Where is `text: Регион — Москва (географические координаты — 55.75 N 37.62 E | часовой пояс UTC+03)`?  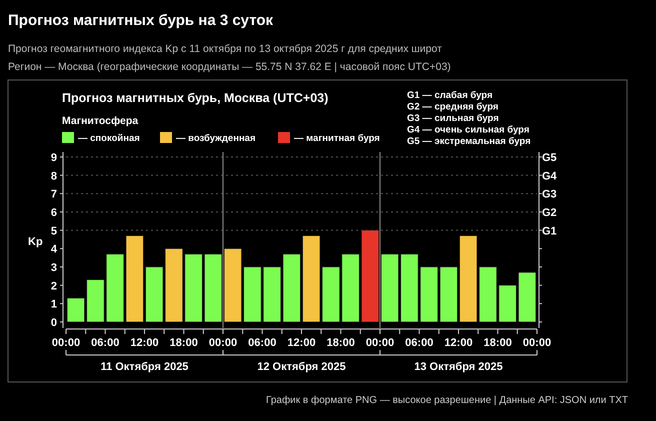 text: Регион — Москва (географические координаты — 55.75 N 37.62 E | часовой пояс UTC+03) is located at coordinates (229, 67).